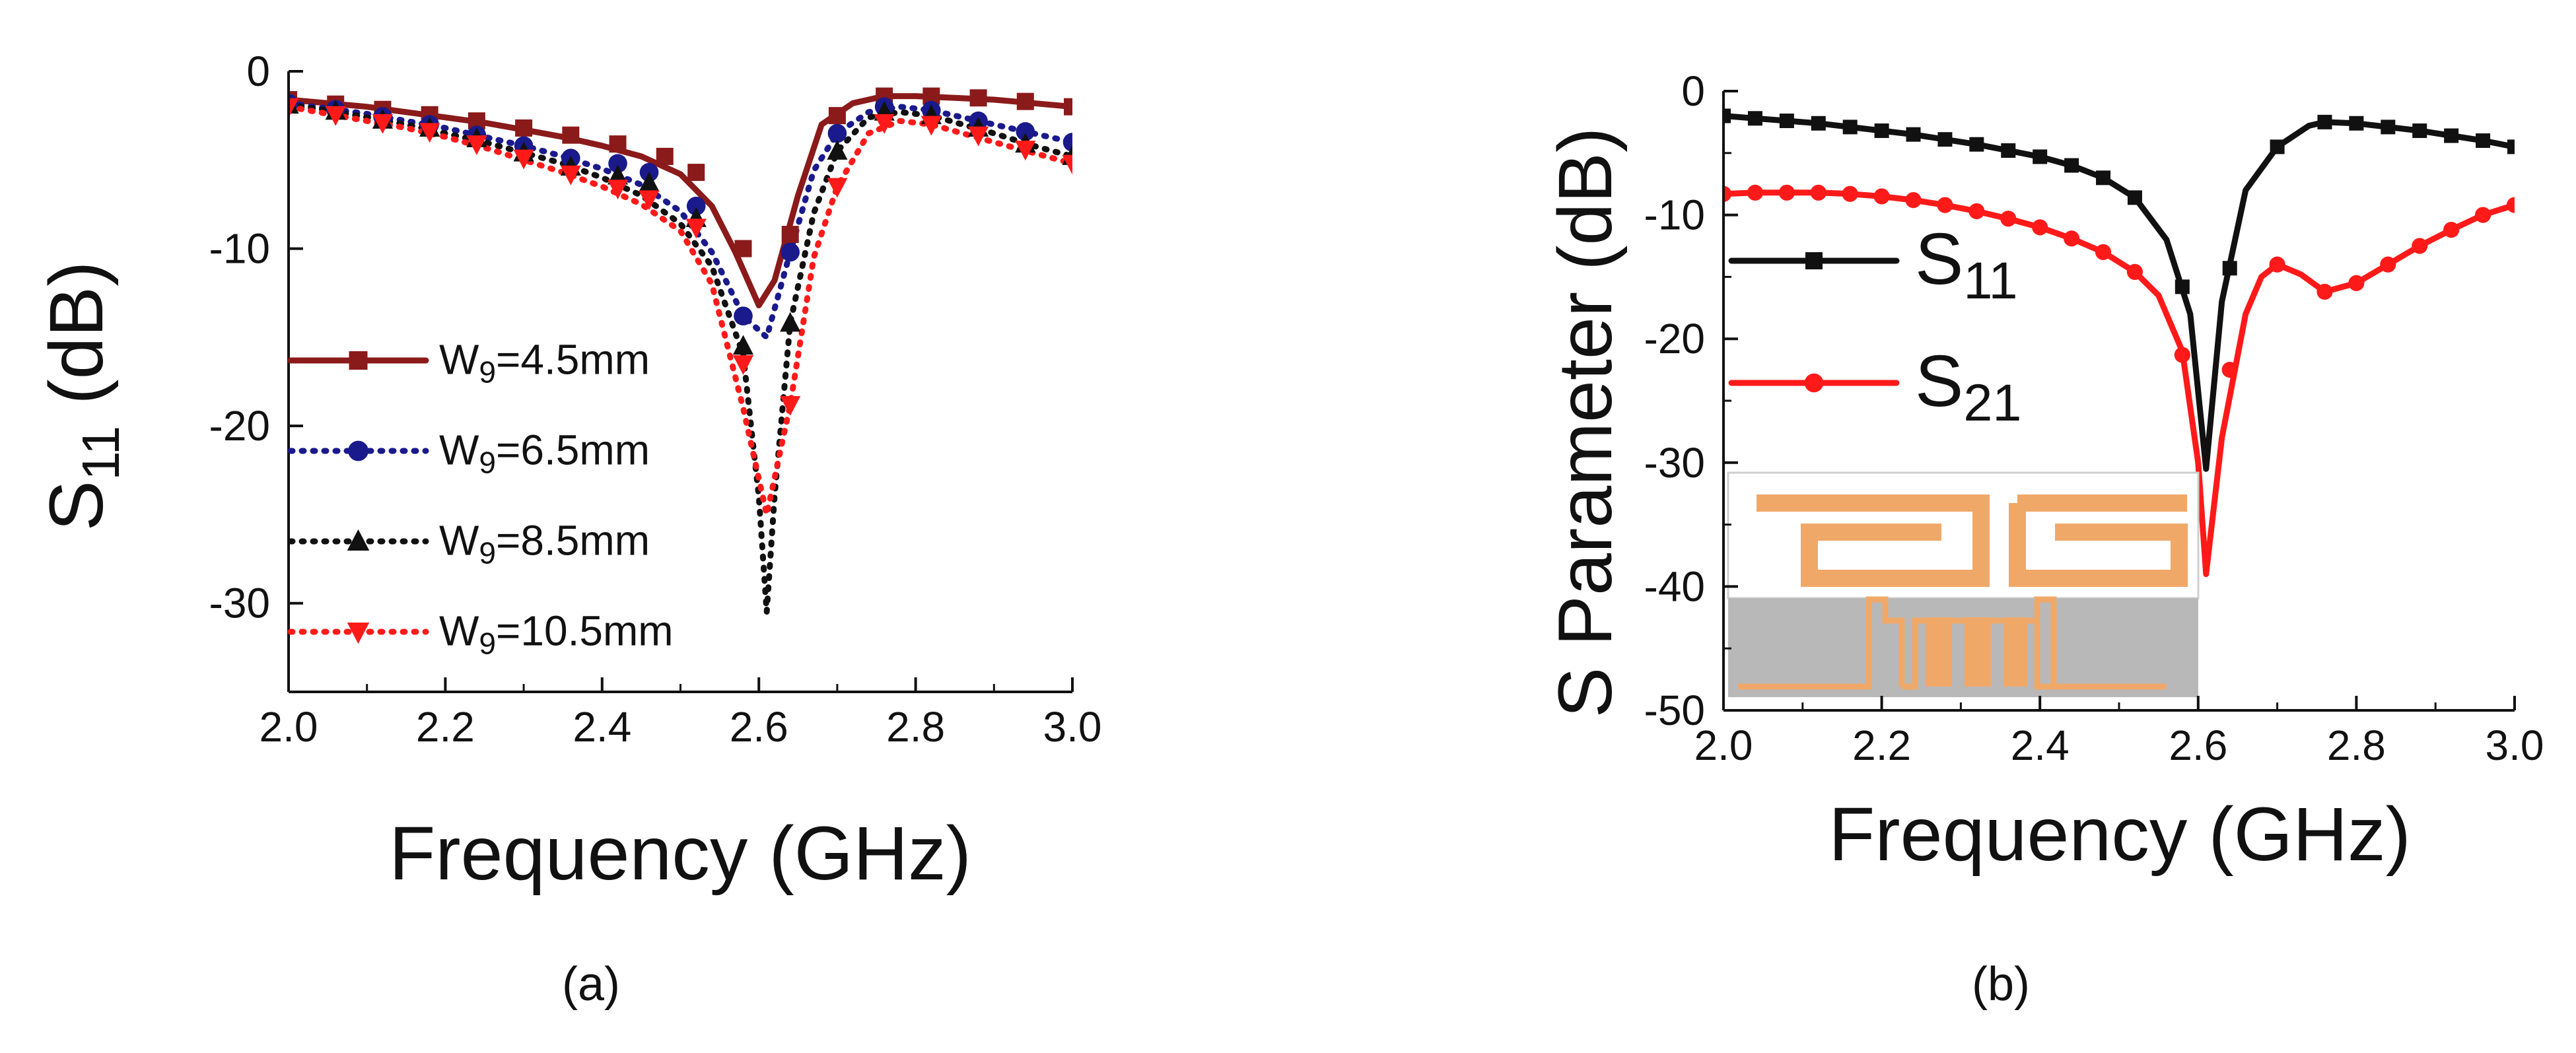  Describe the element at coordinates (1675, 586) in the screenshot. I see `y-tick-label: -40` at that location.